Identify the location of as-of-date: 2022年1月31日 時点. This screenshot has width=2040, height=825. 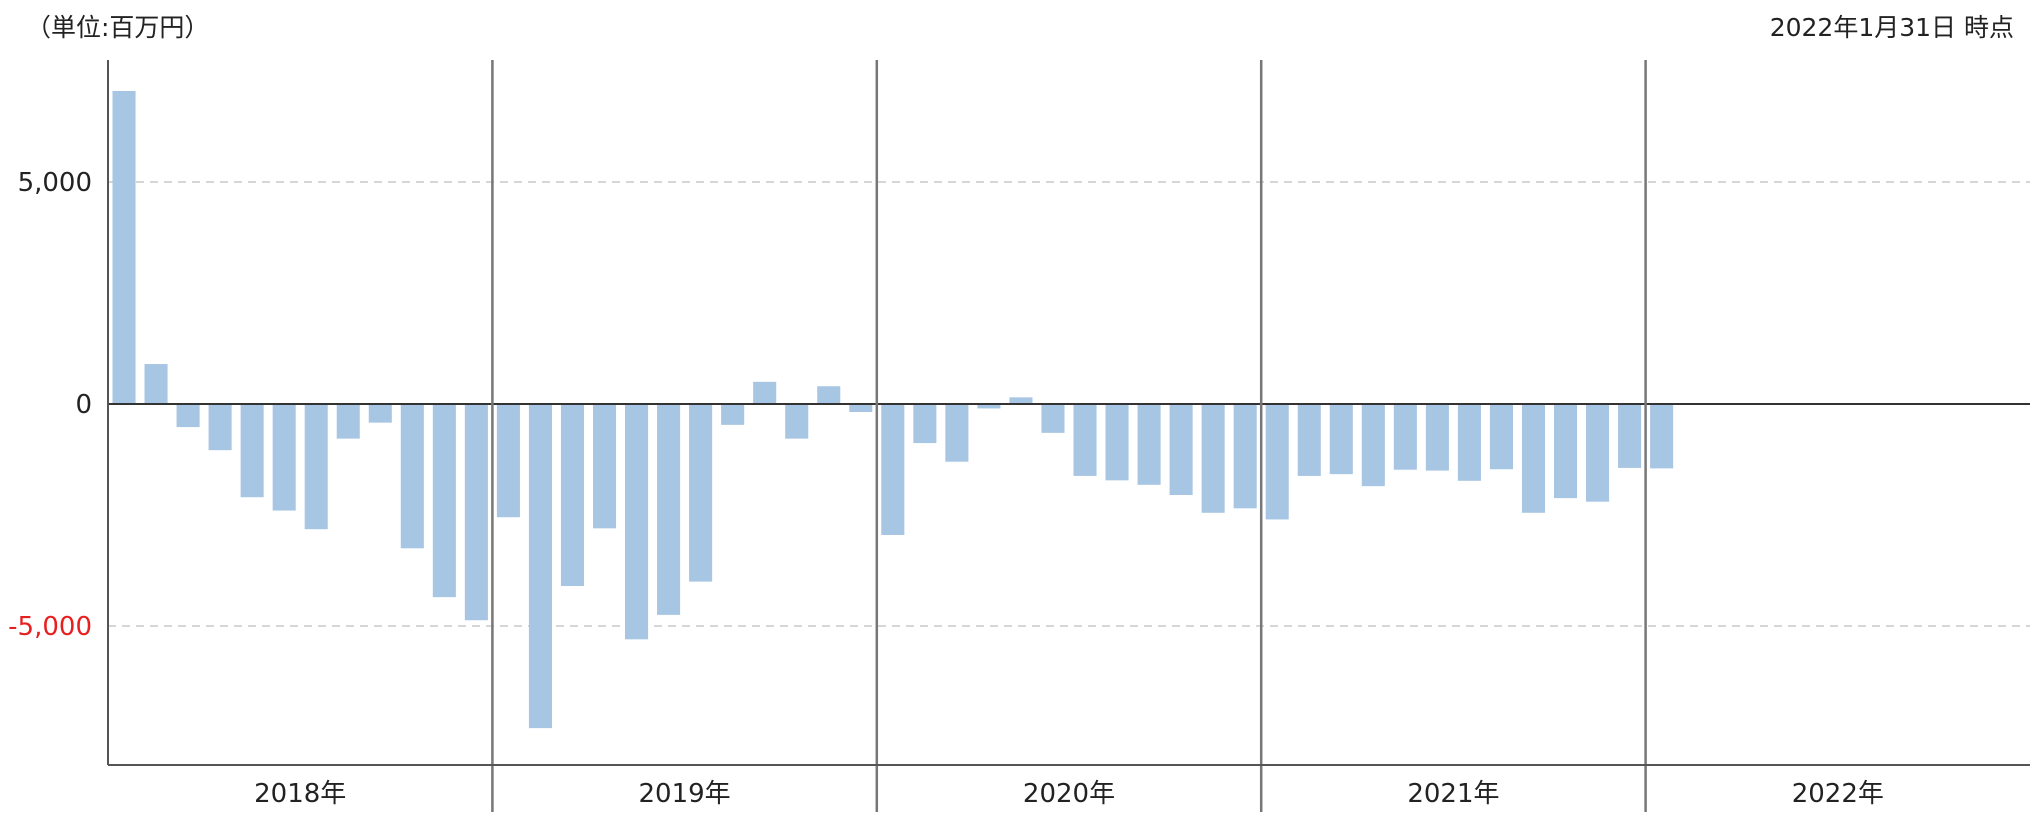
(1891, 27).